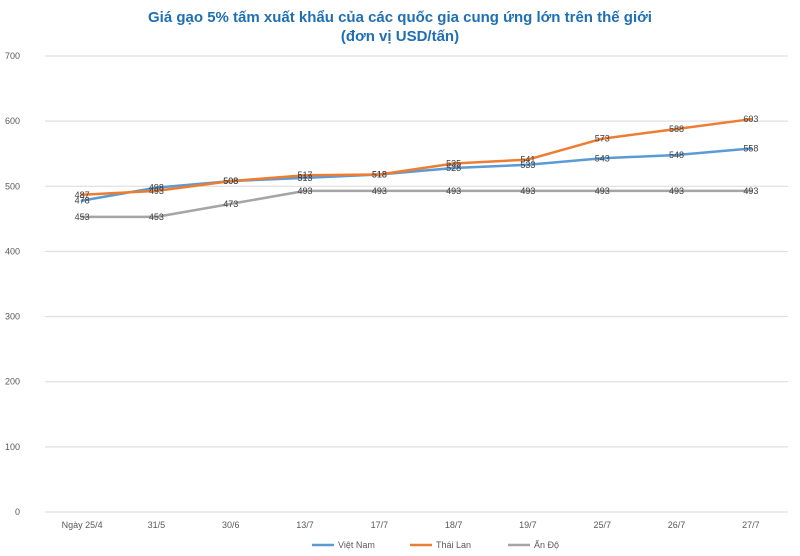 This screenshot has height=556, width=800. I want to click on data-label: 603, so click(750, 119).